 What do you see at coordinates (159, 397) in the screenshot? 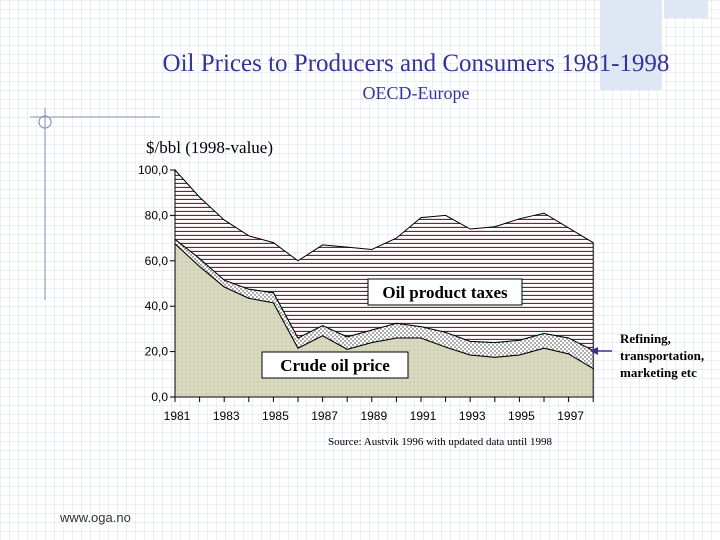
I see `y-tick-label: 0,0` at bounding box center [159, 397].